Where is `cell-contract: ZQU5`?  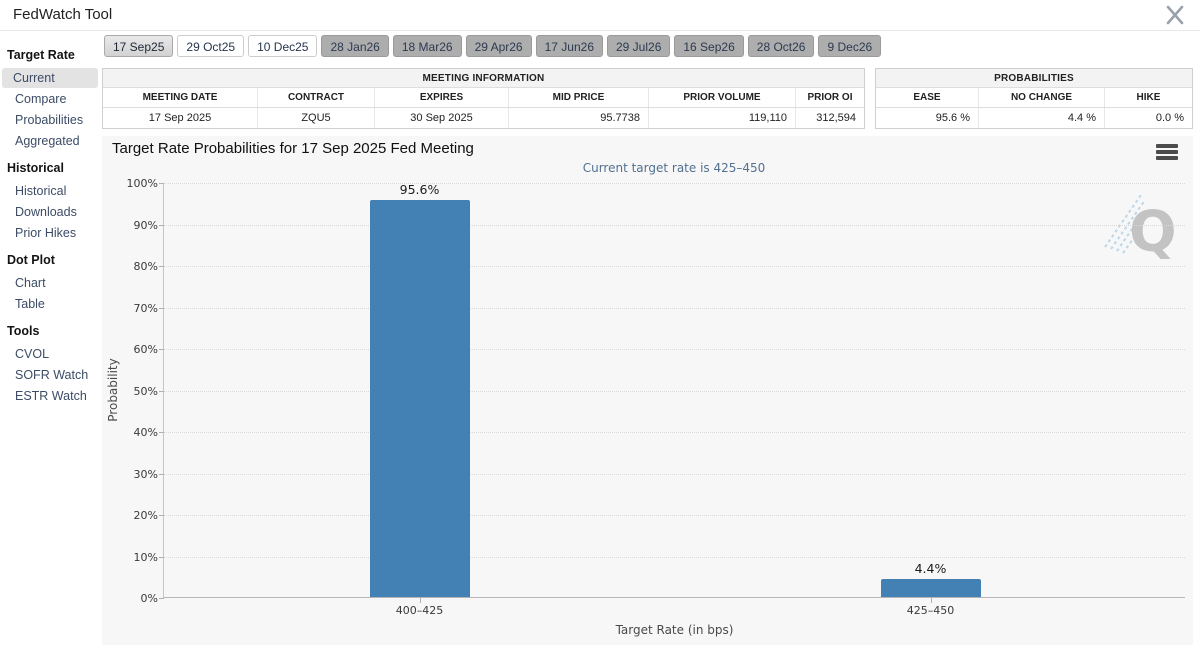 cell-contract: ZQU5 is located at coordinates (315, 118).